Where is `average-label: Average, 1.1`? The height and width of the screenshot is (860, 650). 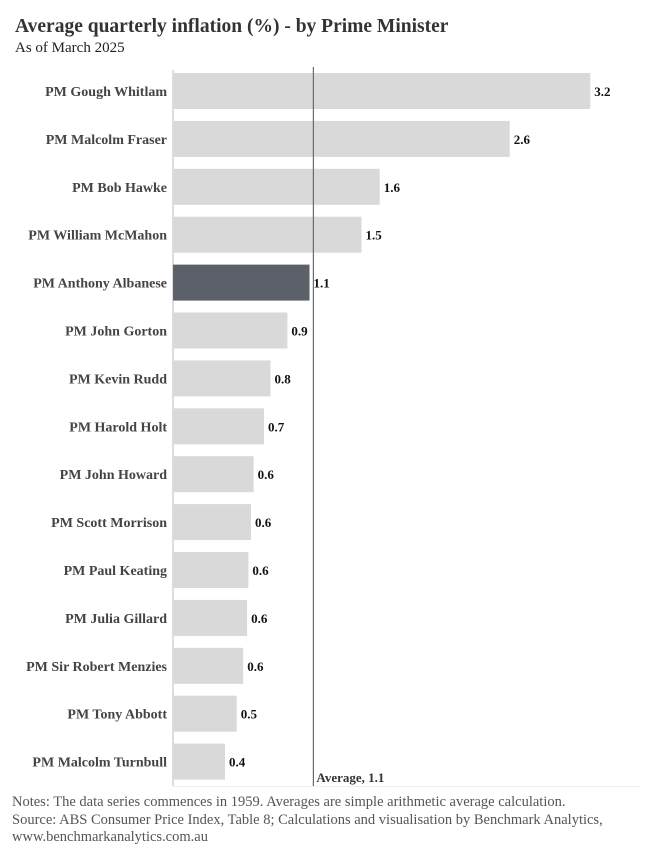
average-label: Average, 1.1 is located at coordinates (350, 777).